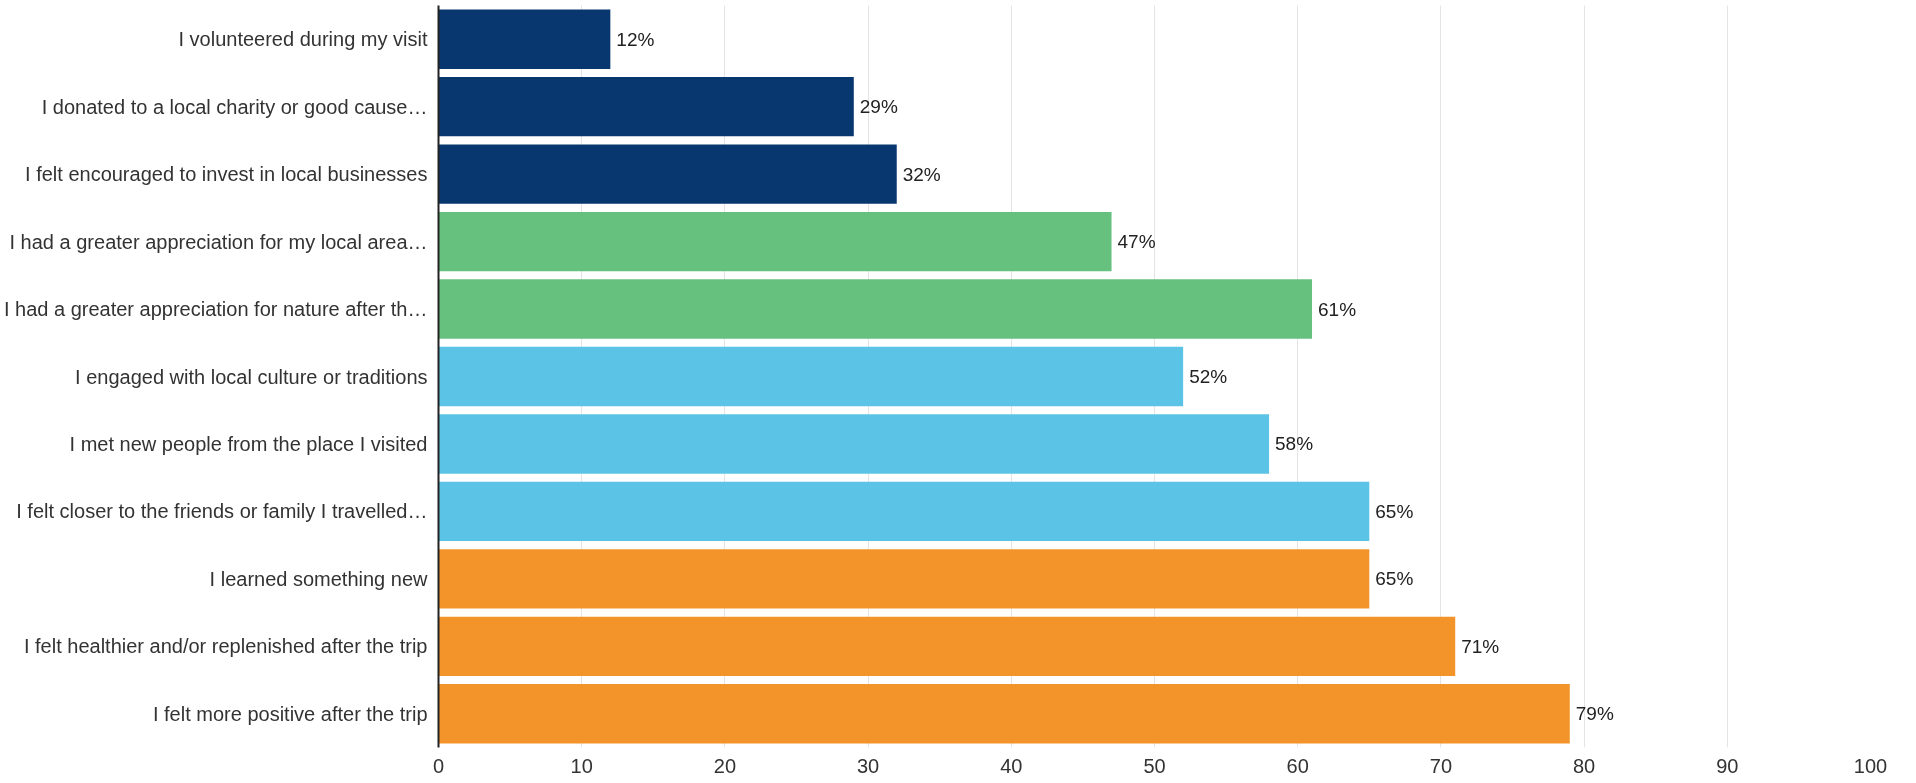 The image size is (1916, 783). Describe the element at coordinates (1727, 765) in the screenshot. I see `x-tick-label: 90` at that location.